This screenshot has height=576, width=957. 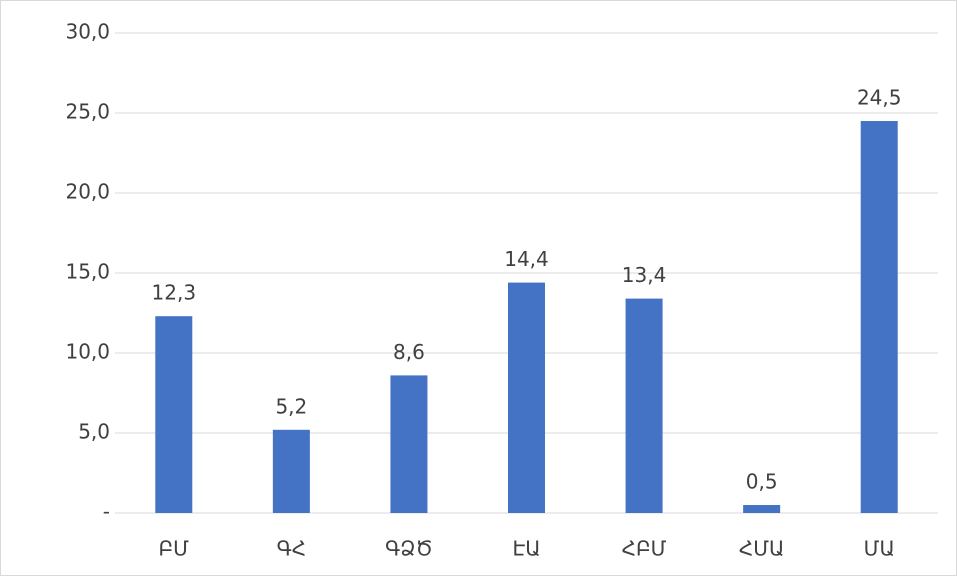 I want to click on data-label: 0,5, so click(x=762, y=482).